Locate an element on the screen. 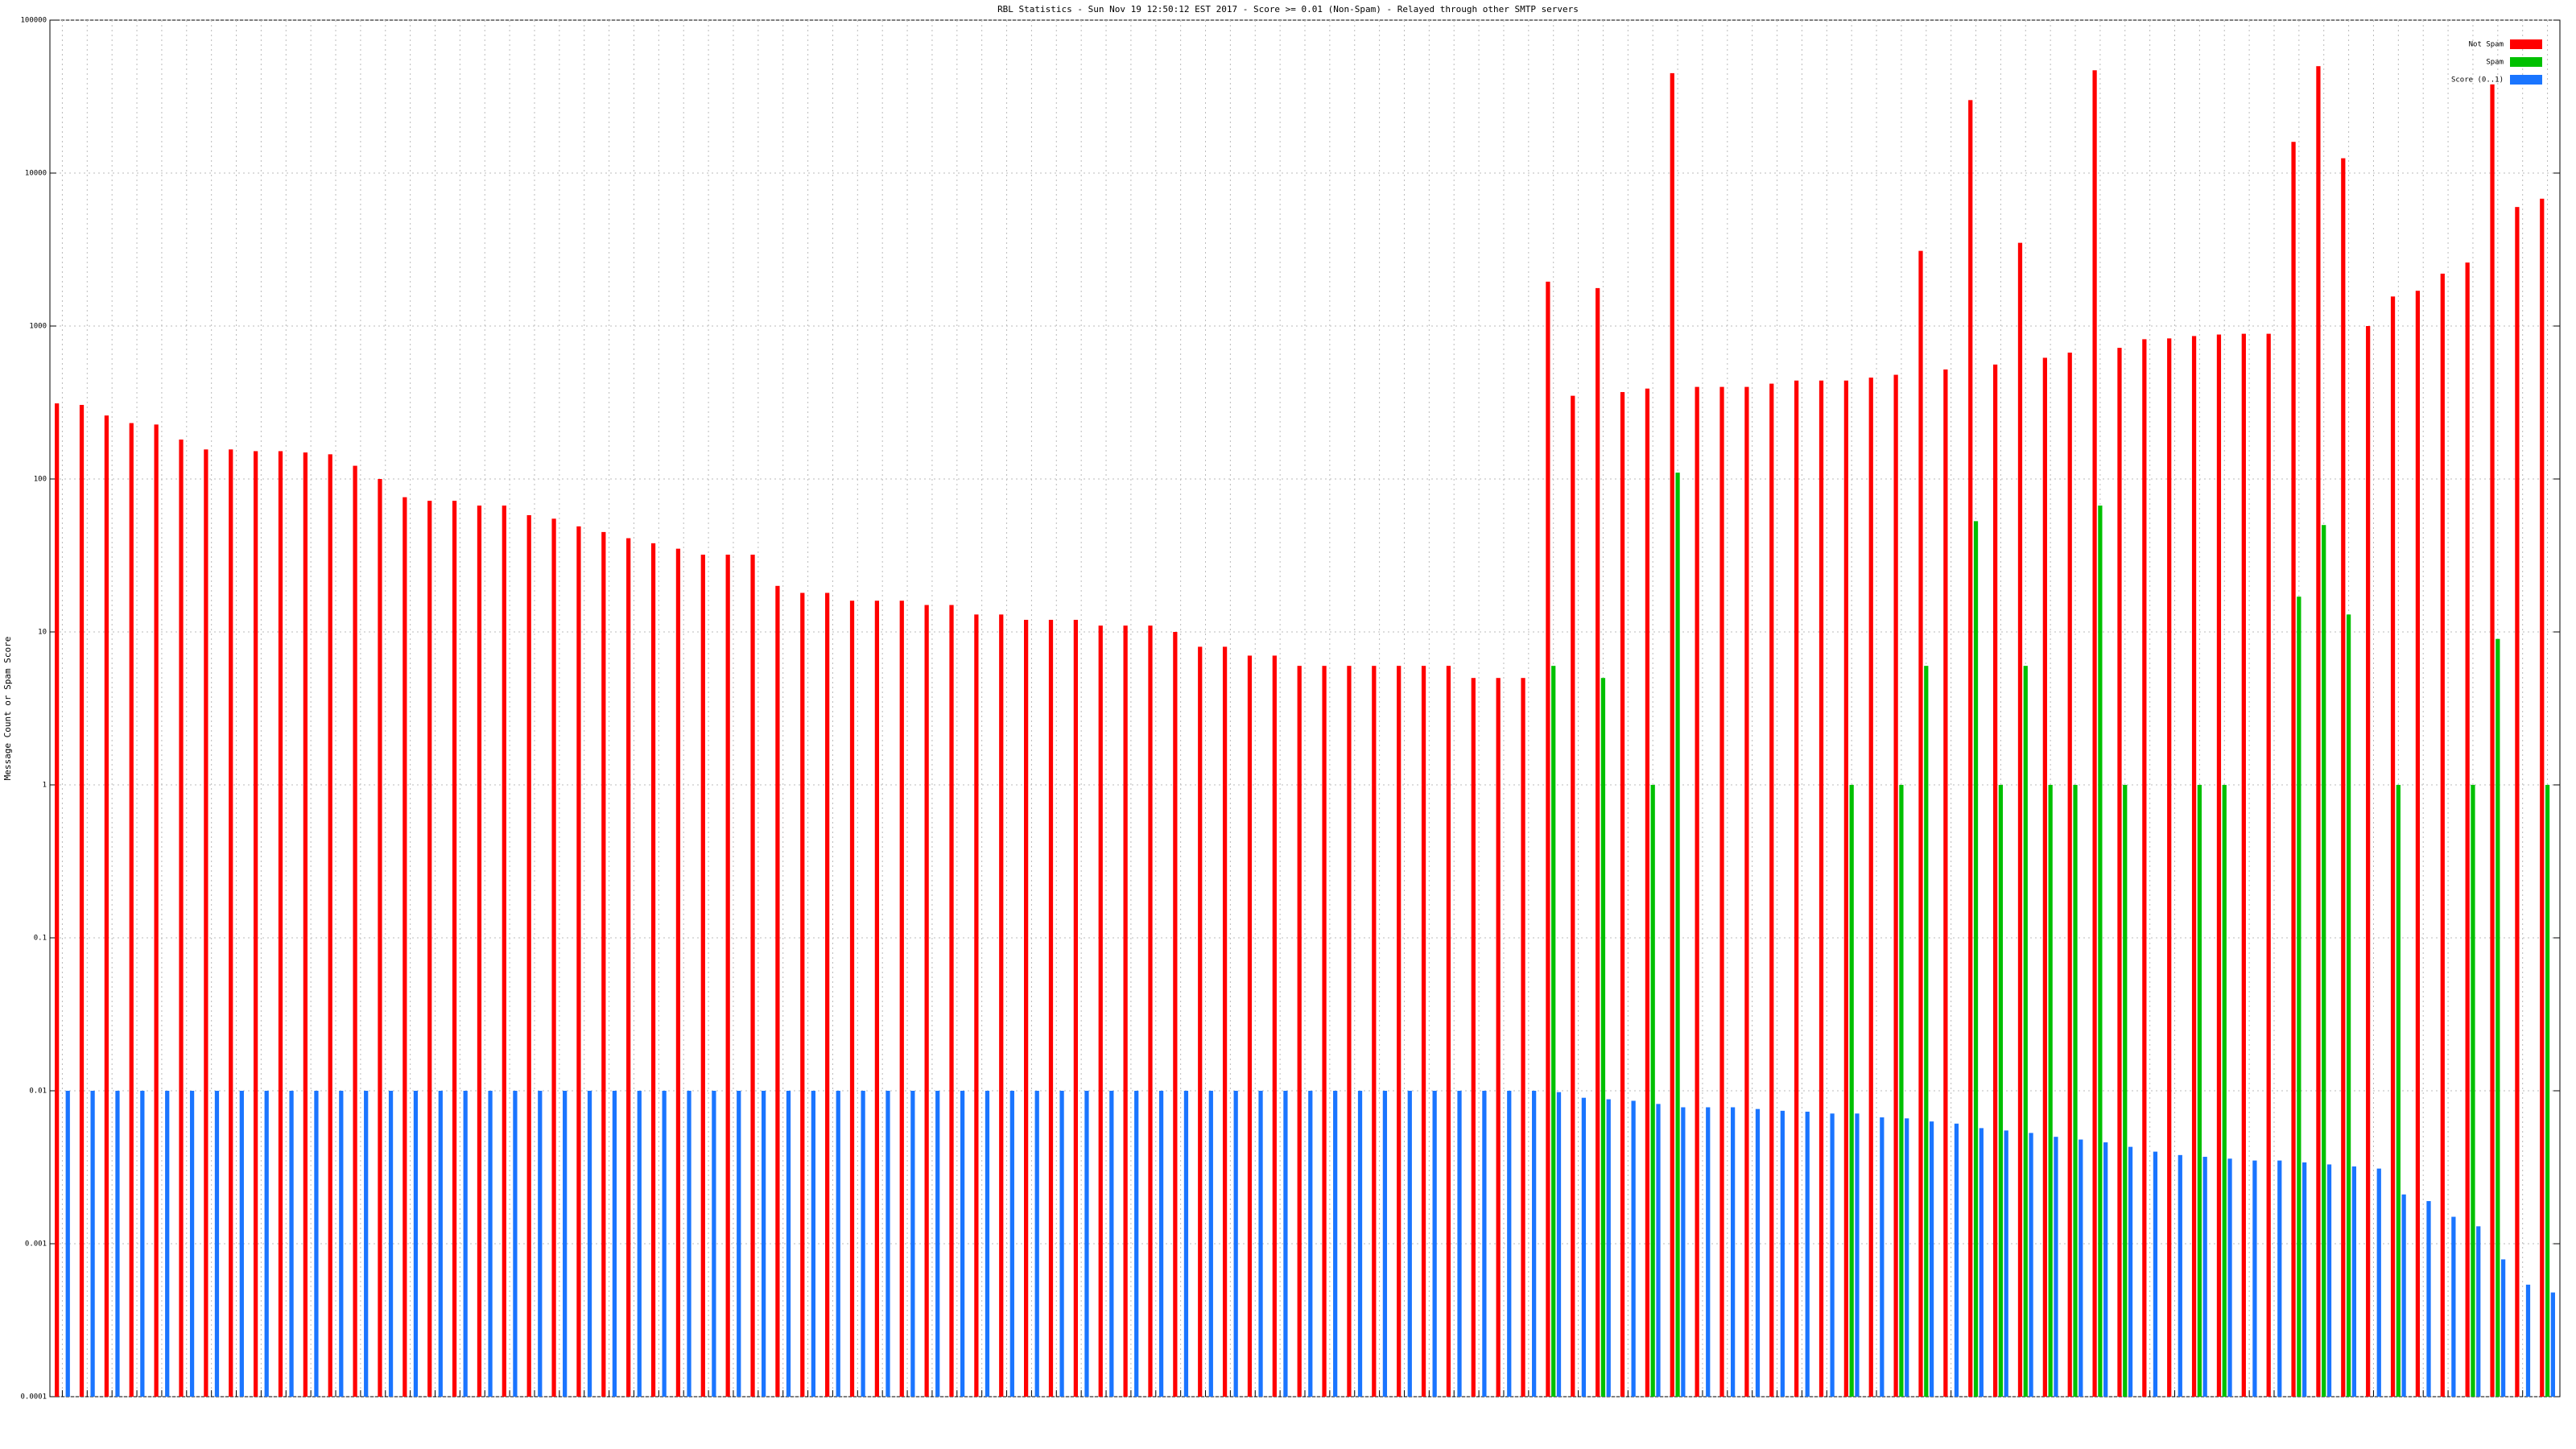 This screenshot has width=2576, height=1449. y-tick-label: 0.1 is located at coordinates (40, 939).